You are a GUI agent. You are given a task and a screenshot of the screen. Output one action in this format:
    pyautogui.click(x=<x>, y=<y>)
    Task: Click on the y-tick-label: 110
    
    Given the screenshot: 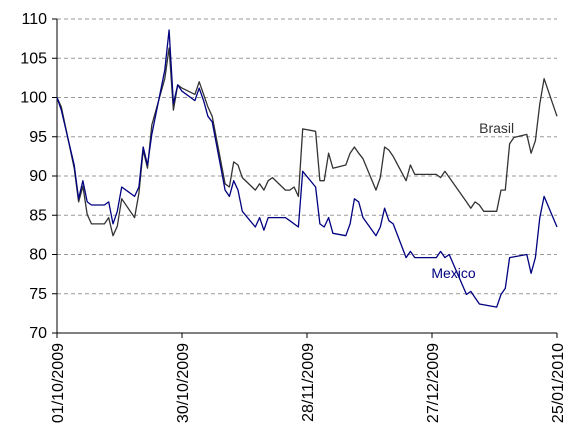 What is the action you would take?
    pyautogui.click(x=34, y=19)
    